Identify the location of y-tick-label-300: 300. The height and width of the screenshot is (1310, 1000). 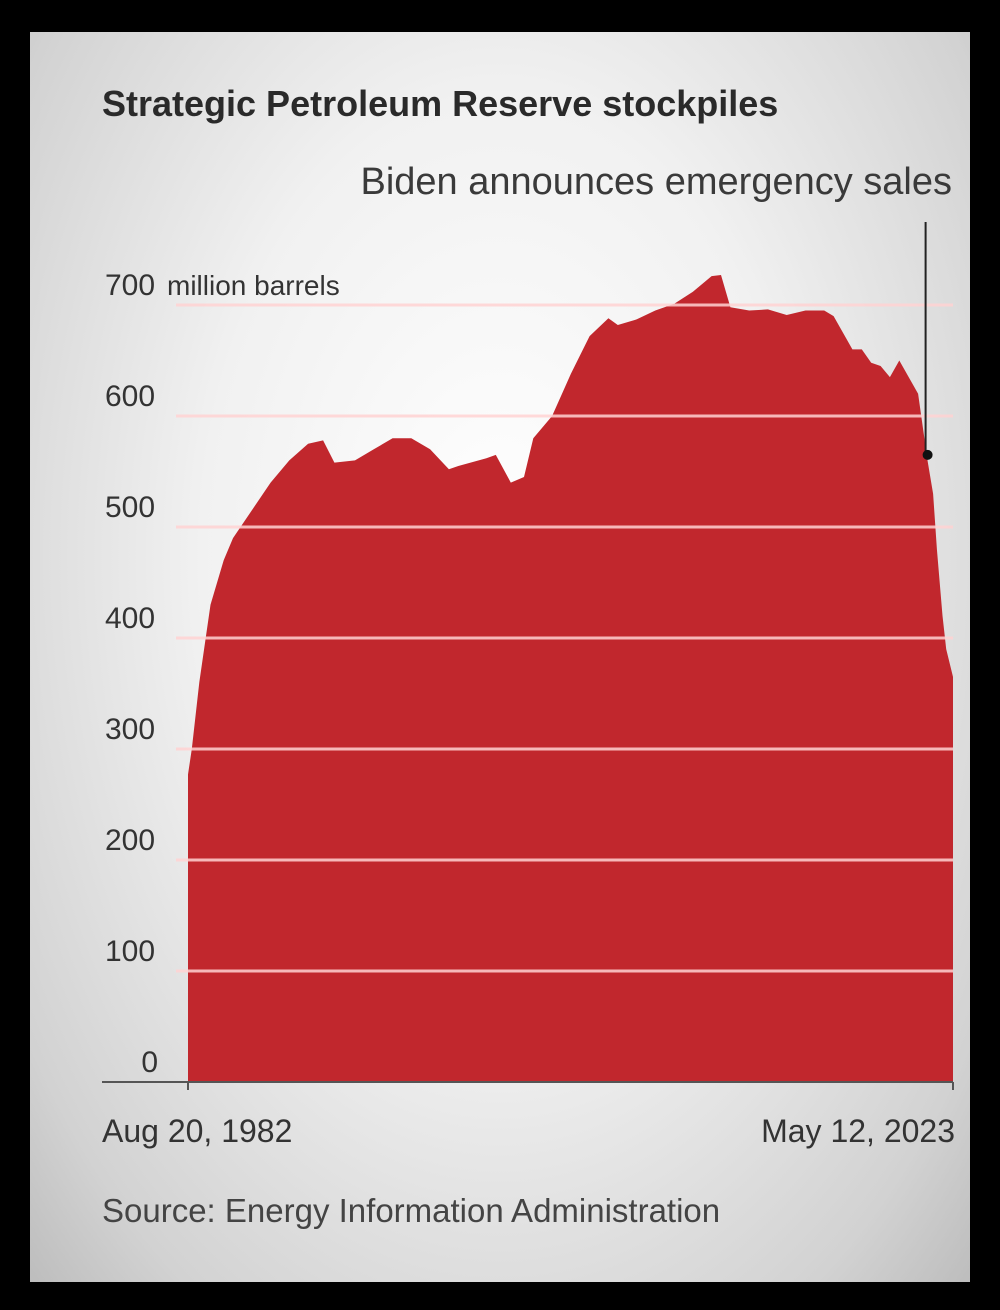
(130, 729).